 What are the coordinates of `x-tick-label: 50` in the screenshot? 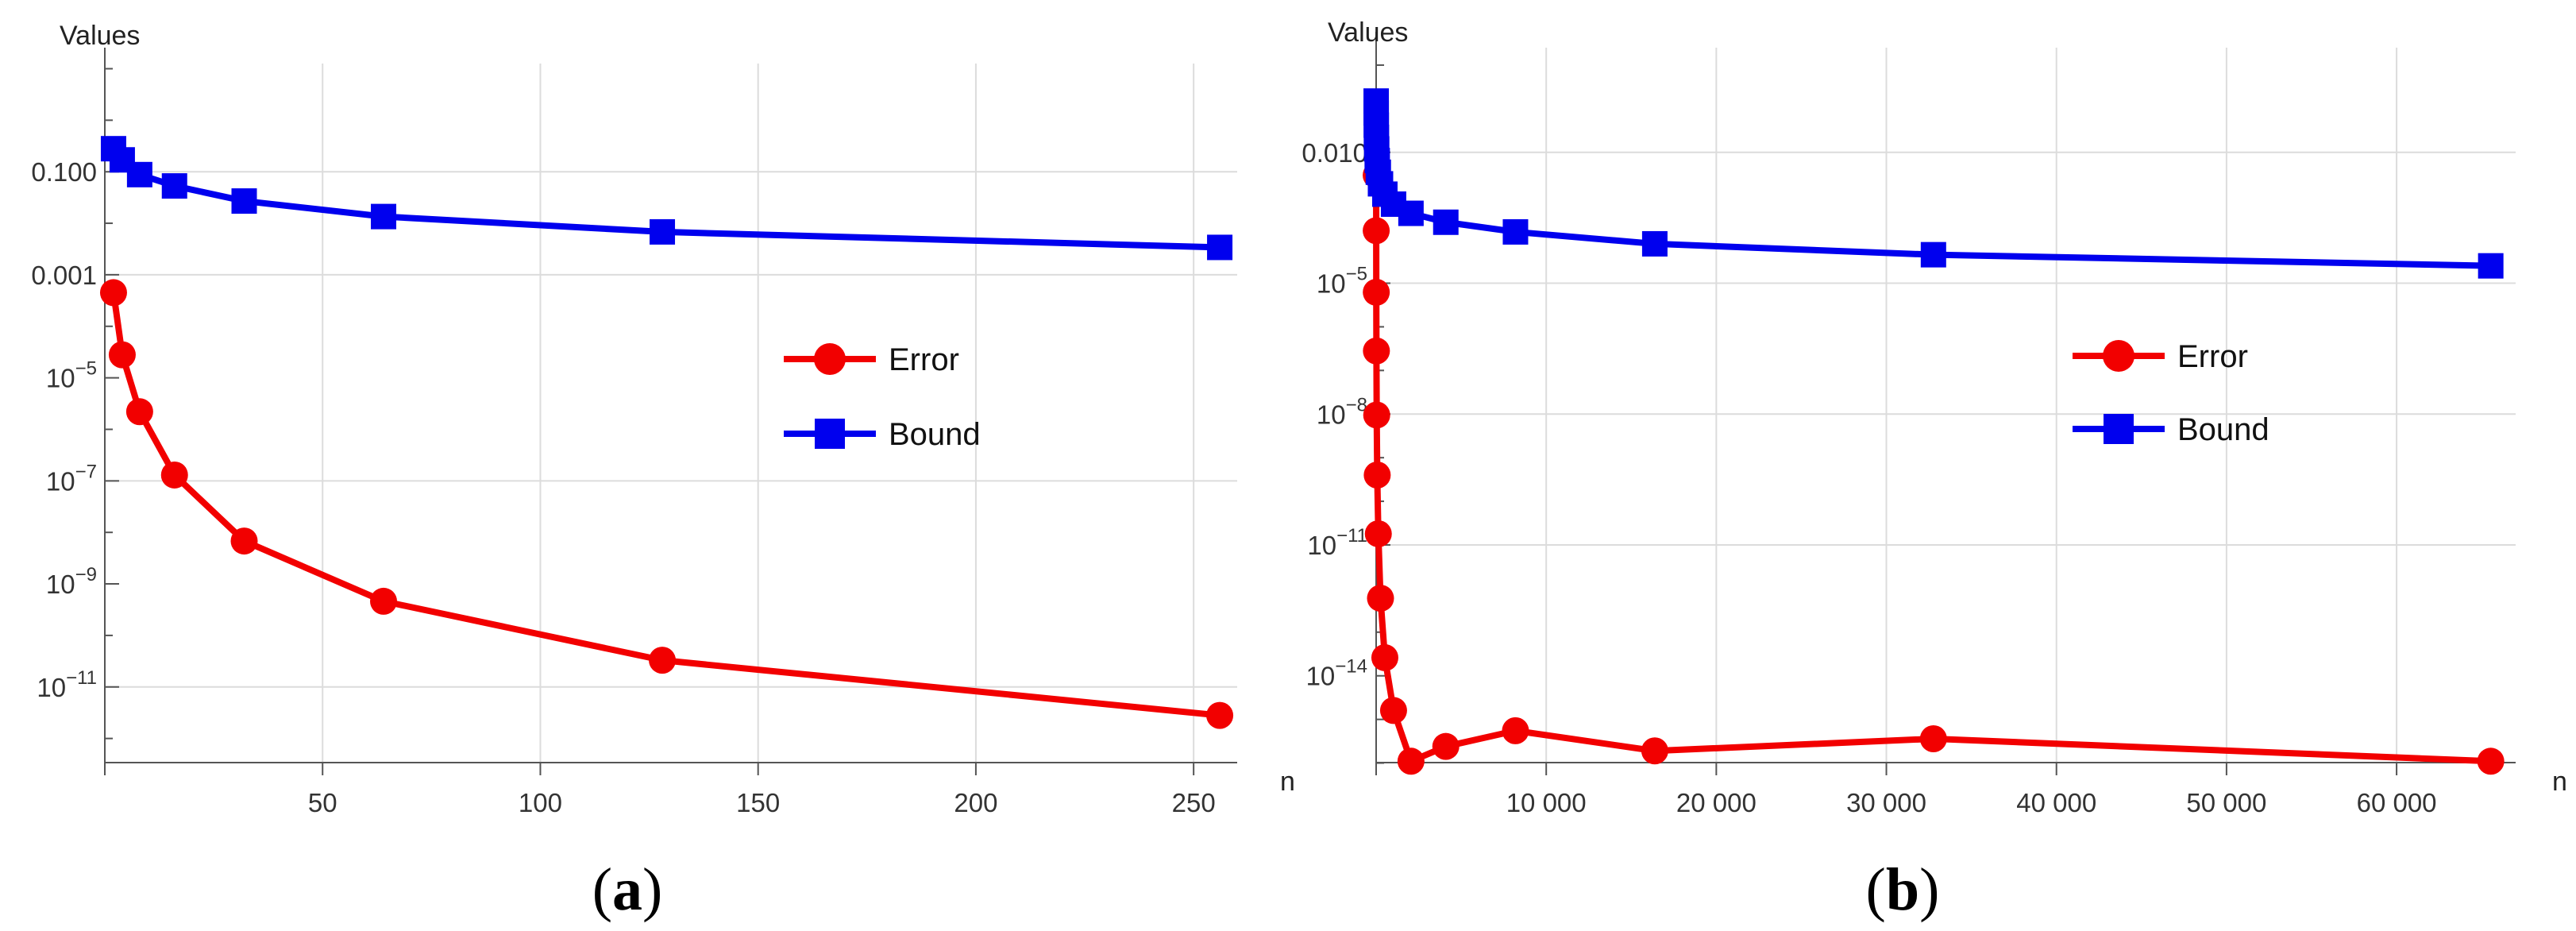 It's located at (322, 803).